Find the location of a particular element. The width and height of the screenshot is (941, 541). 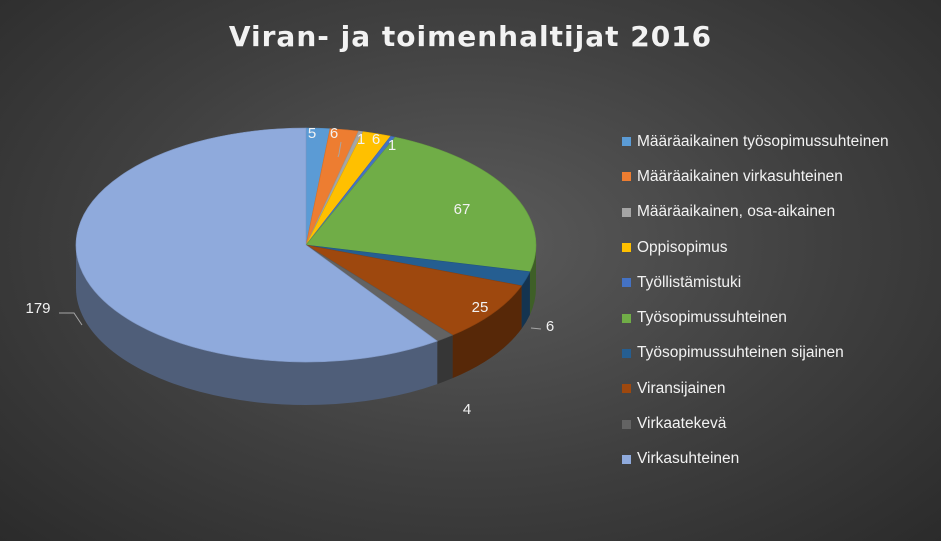

legend-item: Työsopimussuhteinen sijainen is located at coordinates (755, 353).